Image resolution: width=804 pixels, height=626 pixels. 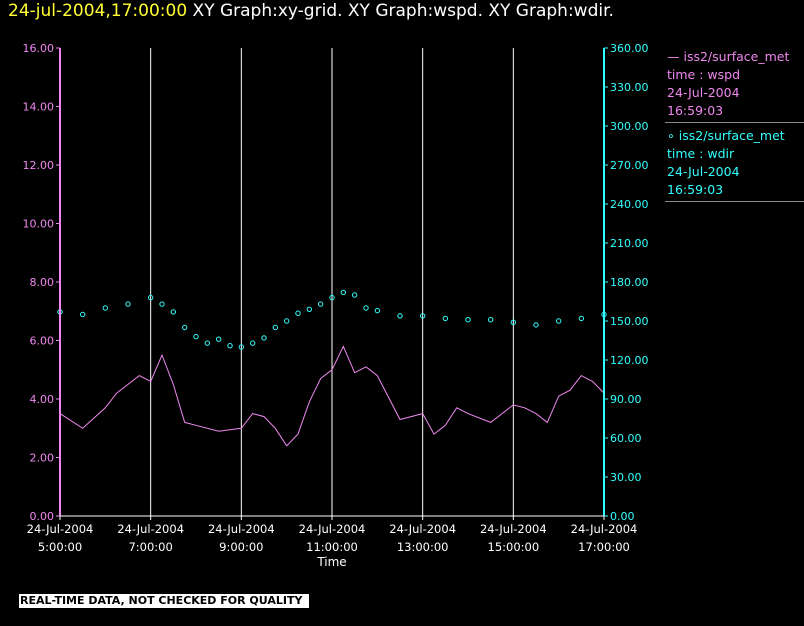 I want to click on quality-notice: REAL-TIME DATA, NOT CHECKED FOR QUALITY, so click(x=164, y=601).